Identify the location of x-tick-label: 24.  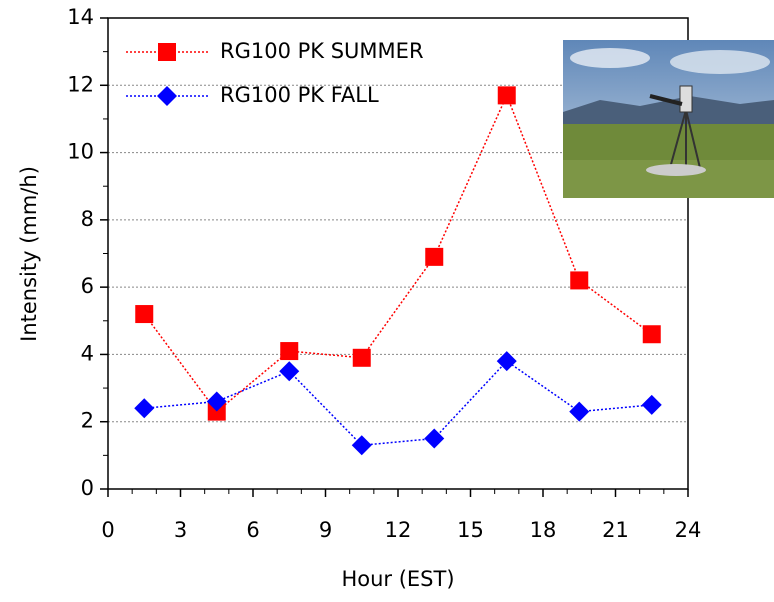
(688, 530).